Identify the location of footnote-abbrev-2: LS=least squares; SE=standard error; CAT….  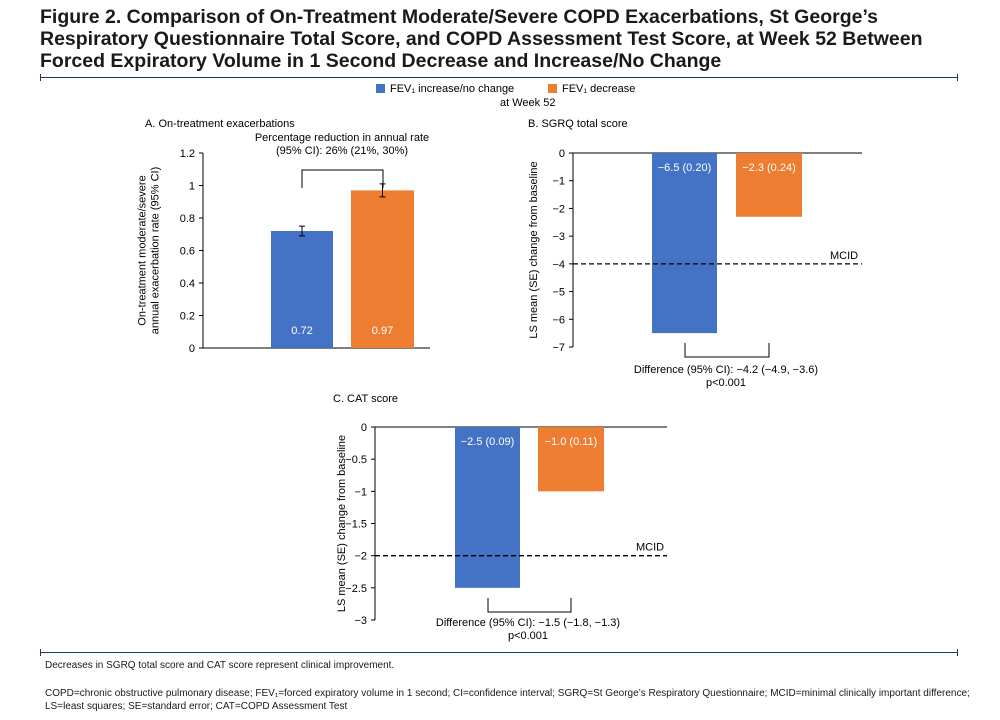
(196, 706).